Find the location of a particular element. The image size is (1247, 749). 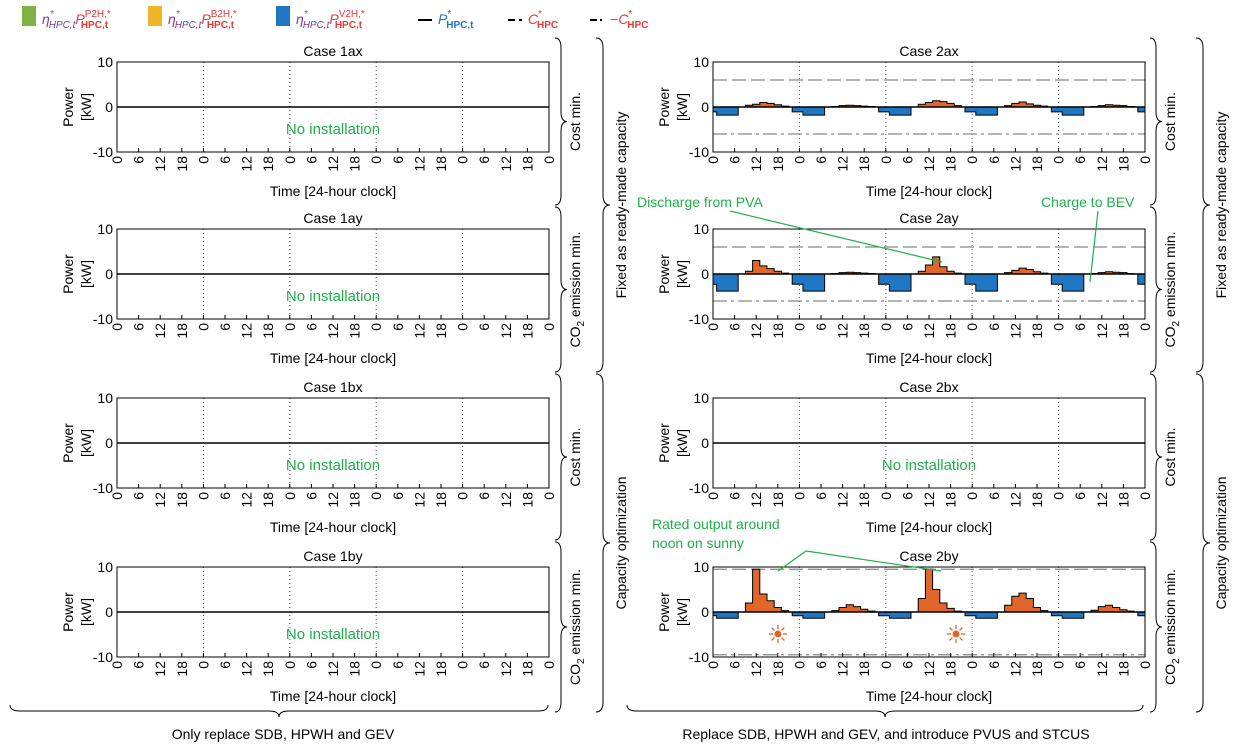

group-label: Fixed as ready-made capacity is located at coordinates (1221, 205).